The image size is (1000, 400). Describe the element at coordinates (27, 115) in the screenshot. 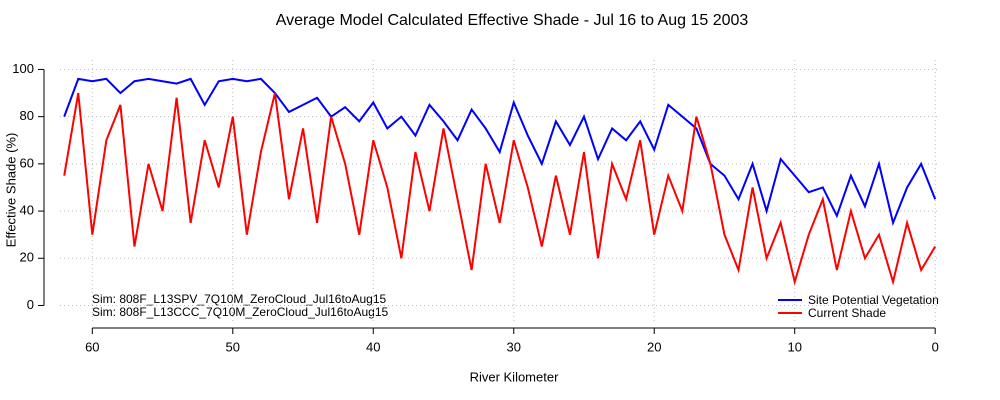

I see `y-tick-label: 80` at that location.